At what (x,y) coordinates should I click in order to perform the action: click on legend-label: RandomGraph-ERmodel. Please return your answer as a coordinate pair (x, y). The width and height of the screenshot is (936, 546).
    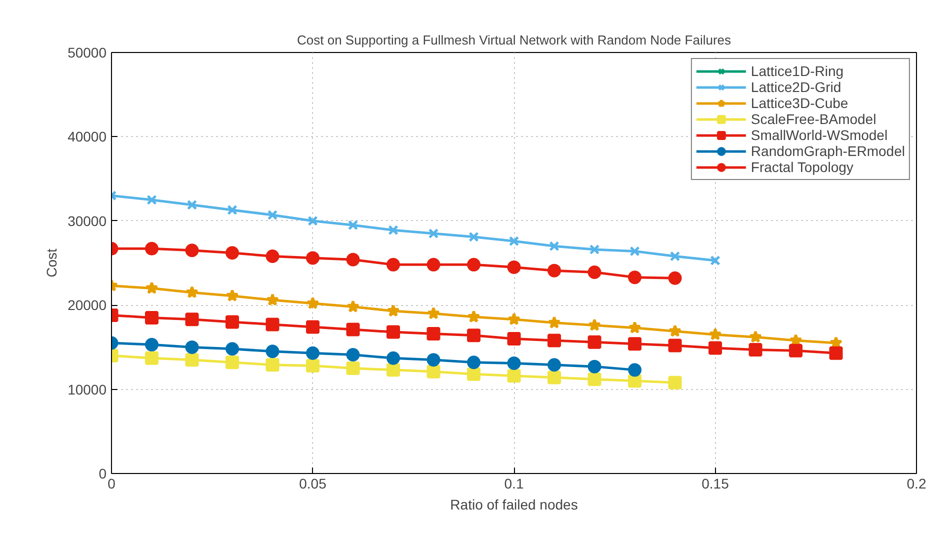
    Looking at the image, I should click on (827, 151).